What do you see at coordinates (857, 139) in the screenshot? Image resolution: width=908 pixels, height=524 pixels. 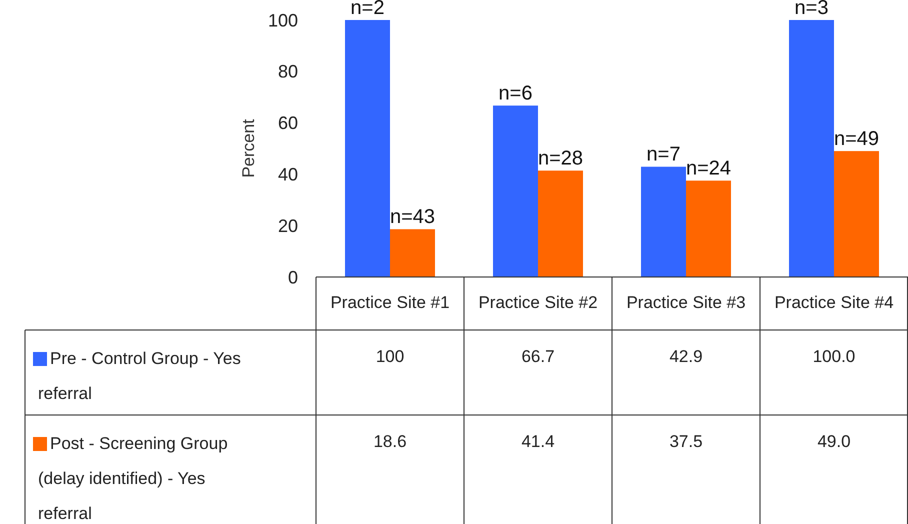 I see `annotation: n=49` at bounding box center [857, 139].